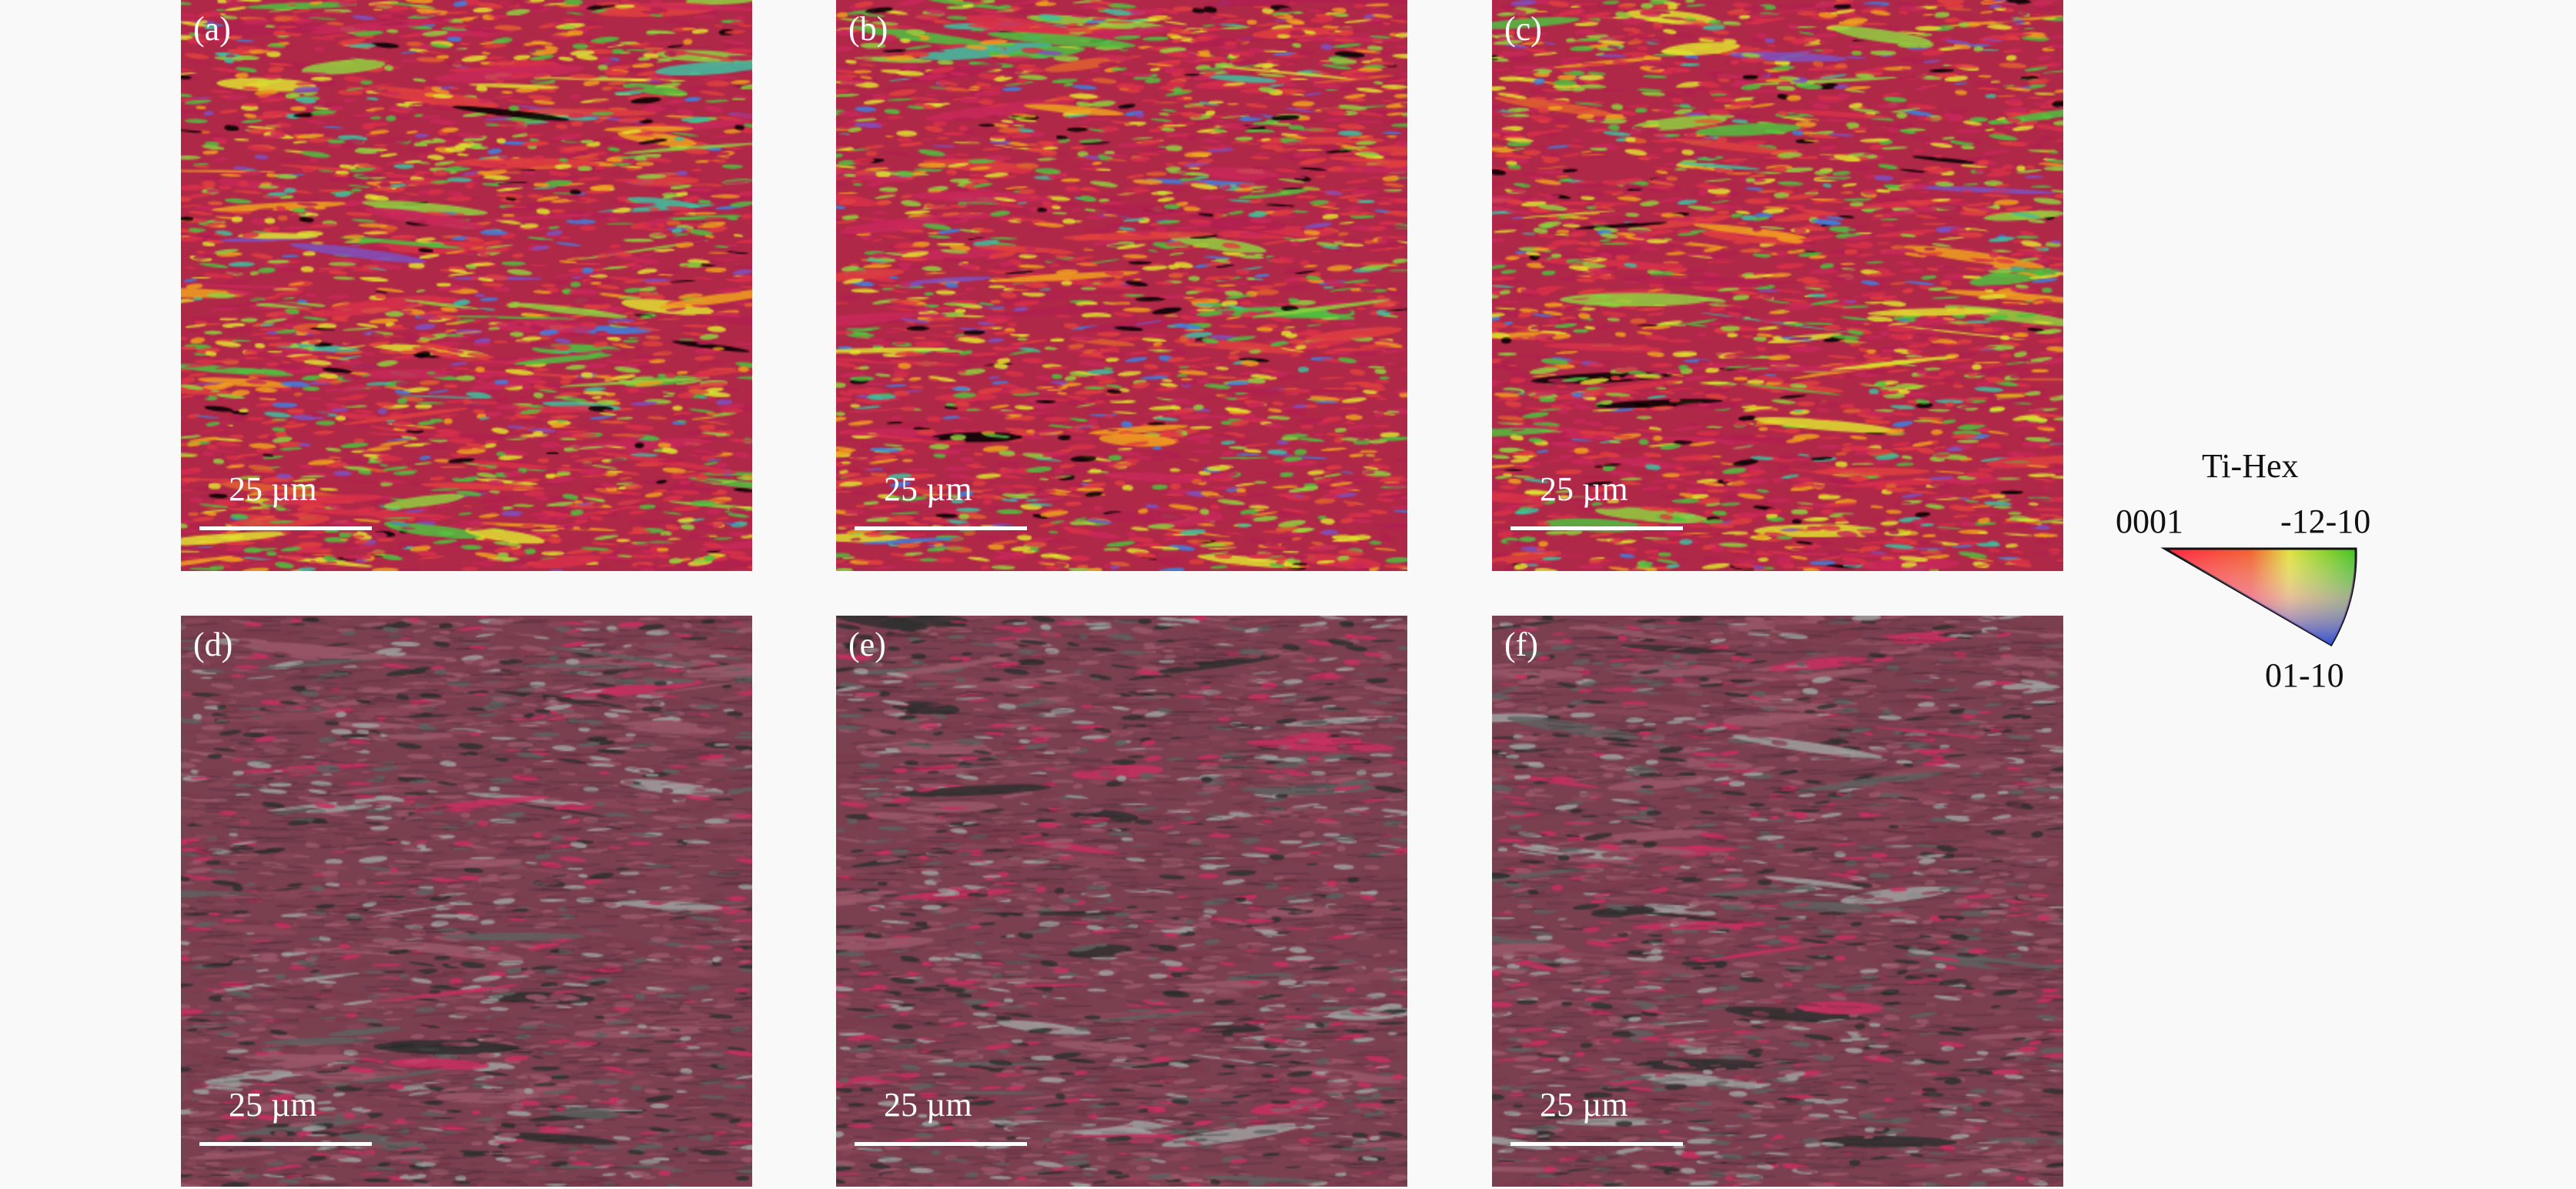 The width and height of the screenshot is (2576, 1189). I want to click on panel-label: (c), so click(1523, 29).